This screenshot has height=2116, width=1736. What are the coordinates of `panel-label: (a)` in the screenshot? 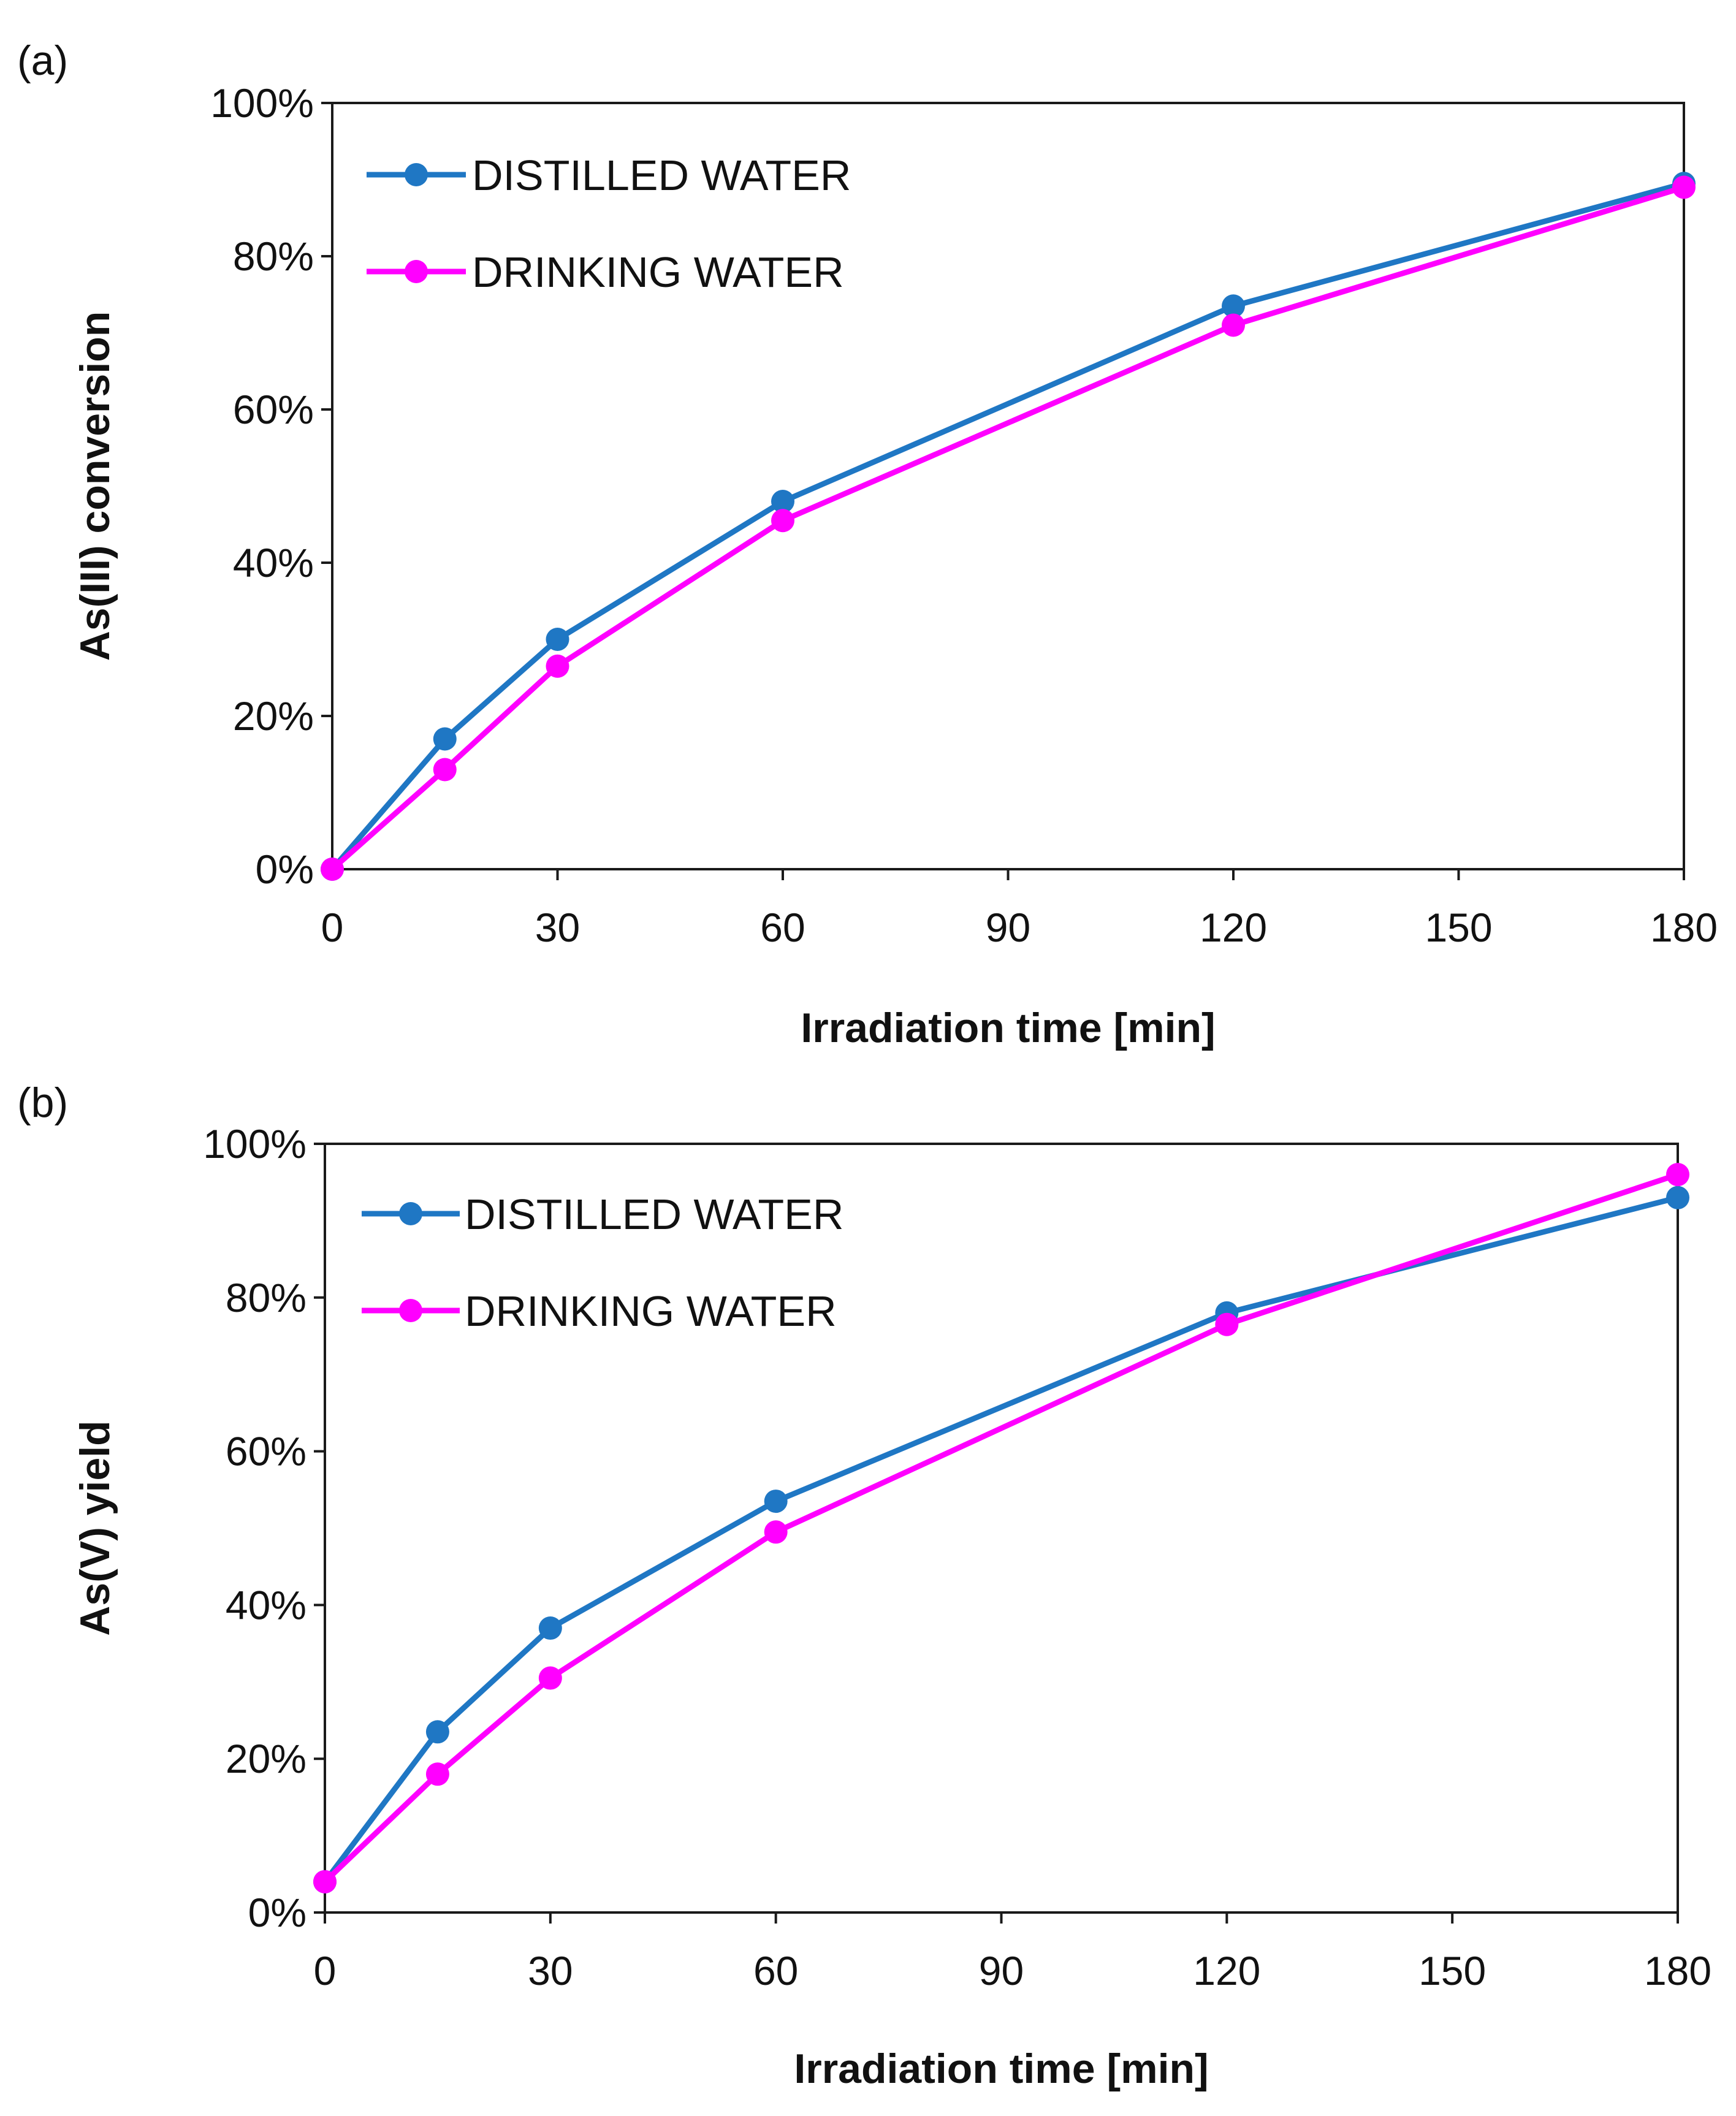 It's located at (42, 61).